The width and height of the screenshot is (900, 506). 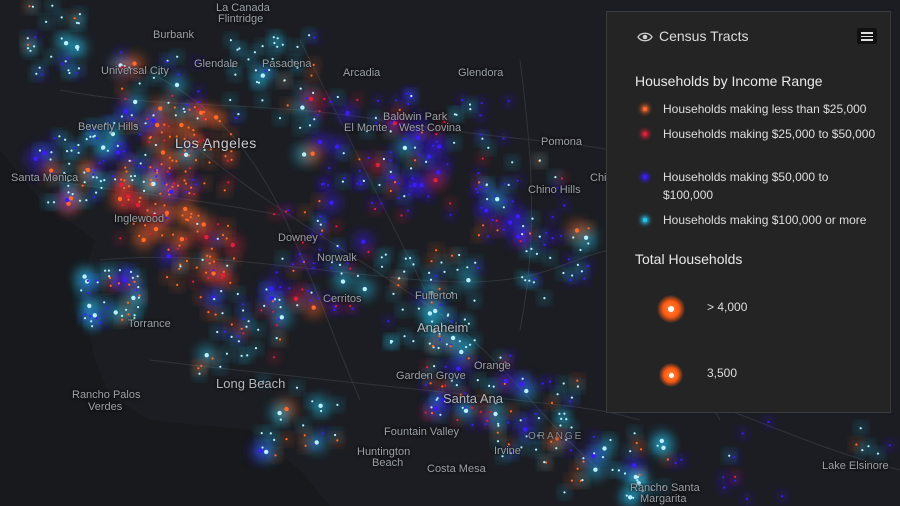 I want to click on place-label: Norwalk, so click(x=337, y=258).